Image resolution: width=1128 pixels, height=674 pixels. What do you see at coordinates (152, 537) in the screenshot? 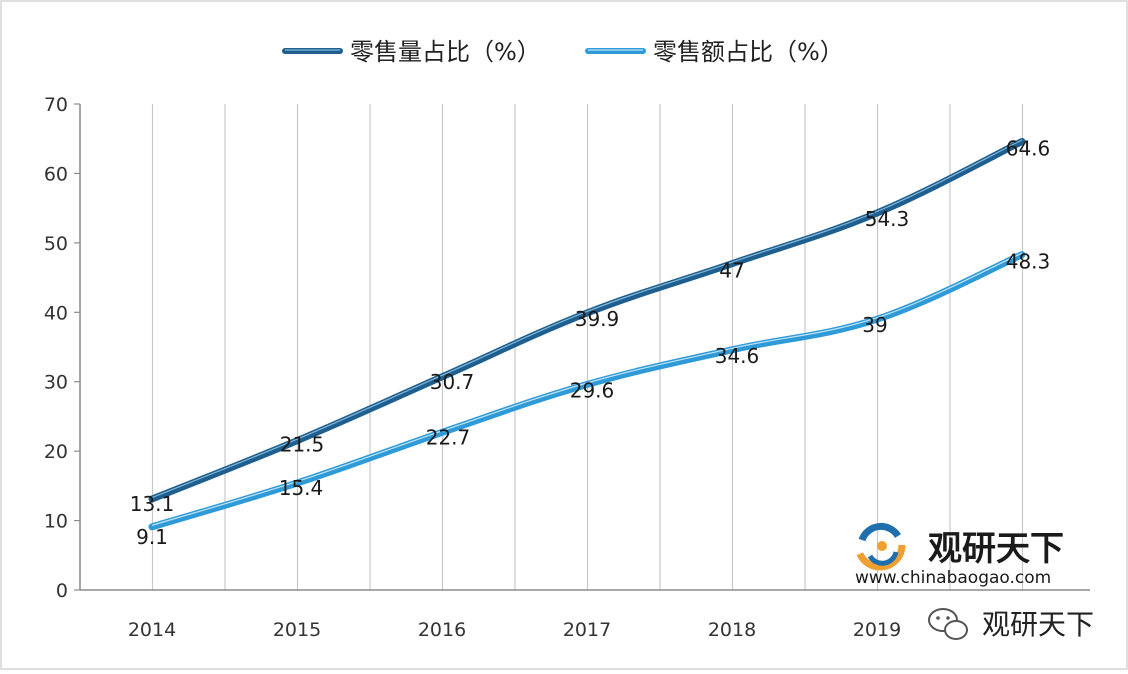
I see `data-label: 9.1` at bounding box center [152, 537].